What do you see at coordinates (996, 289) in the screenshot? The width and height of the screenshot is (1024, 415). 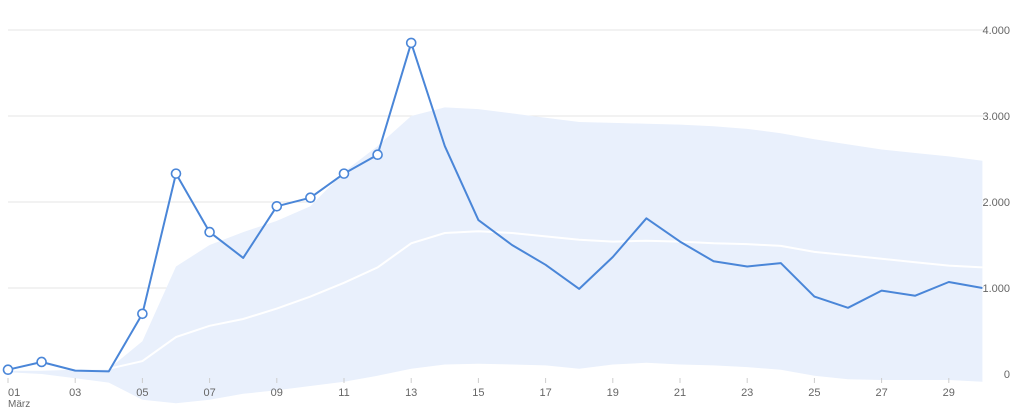 I see `y-tick-label: 1.000` at bounding box center [996, 289].